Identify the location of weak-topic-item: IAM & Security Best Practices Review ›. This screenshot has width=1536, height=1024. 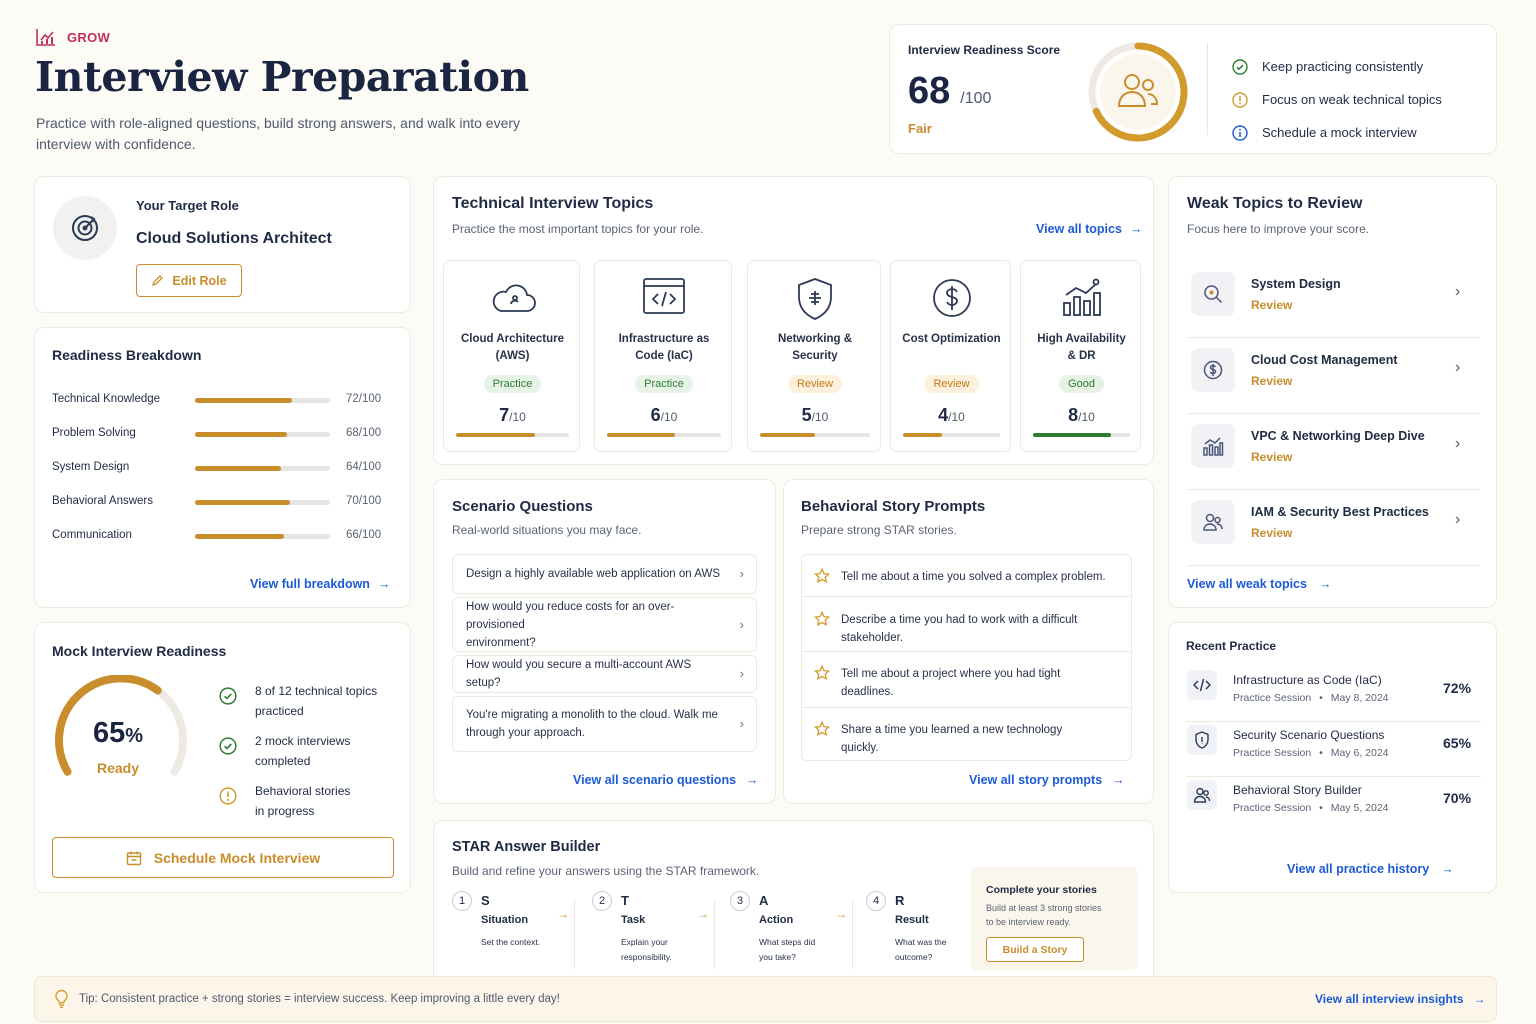
(1333, 530).